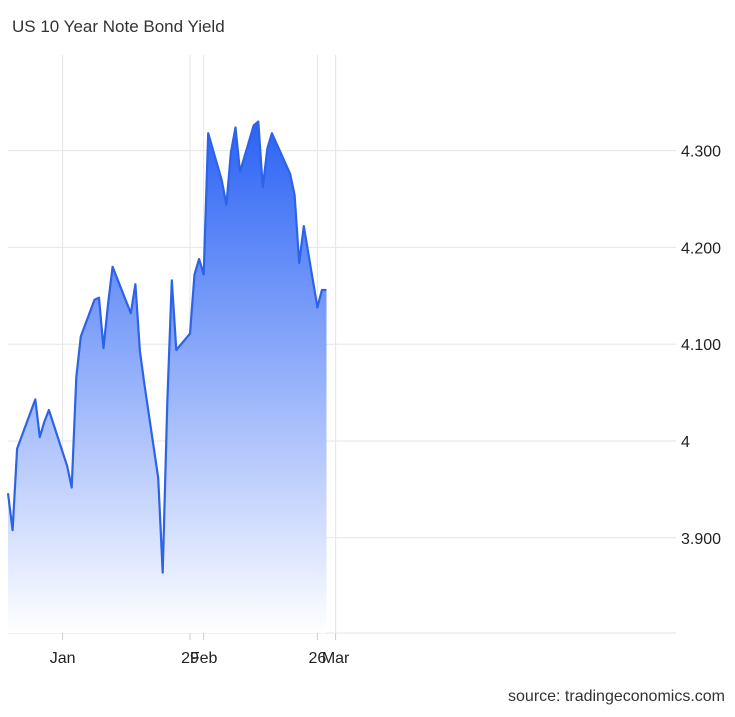 The image size is (735, 717). Describe the element at coordinates (701, 152) in the screenshot. I see `y-tick-label-4: 4.300` at that location.